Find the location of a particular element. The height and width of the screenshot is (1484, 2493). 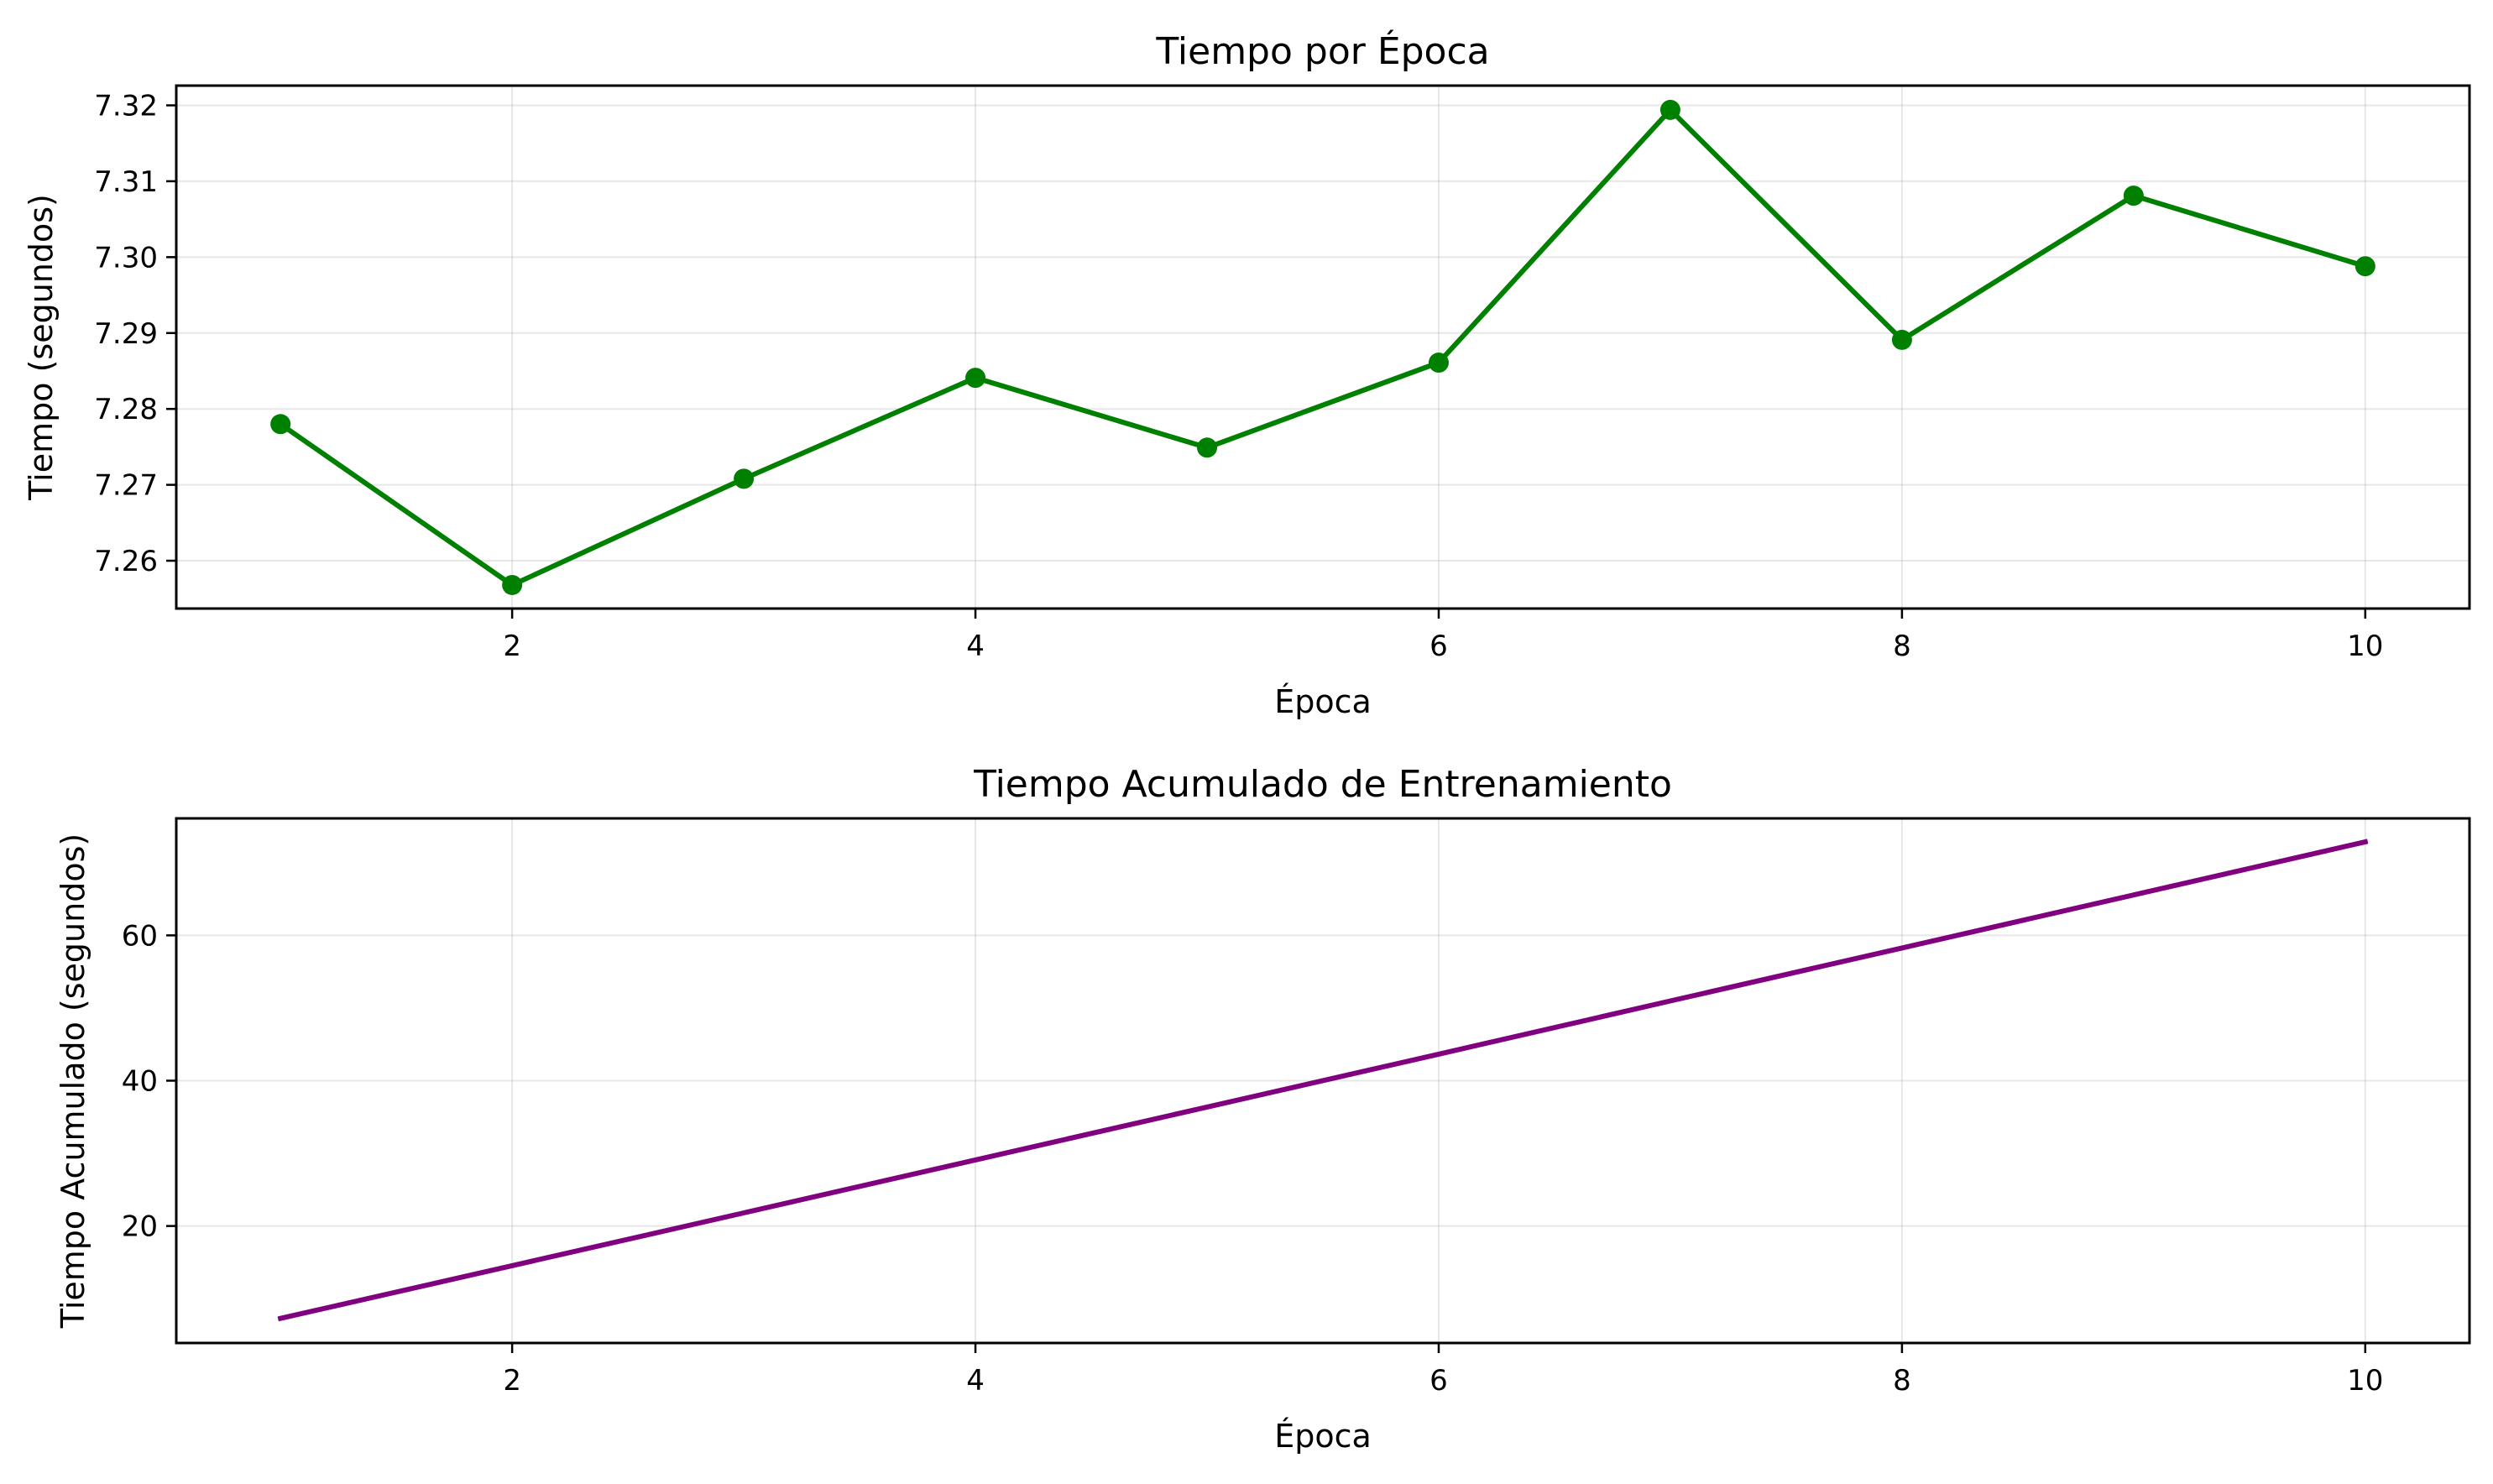

y-tick-label: 60 is located at coordinates (140, 936).